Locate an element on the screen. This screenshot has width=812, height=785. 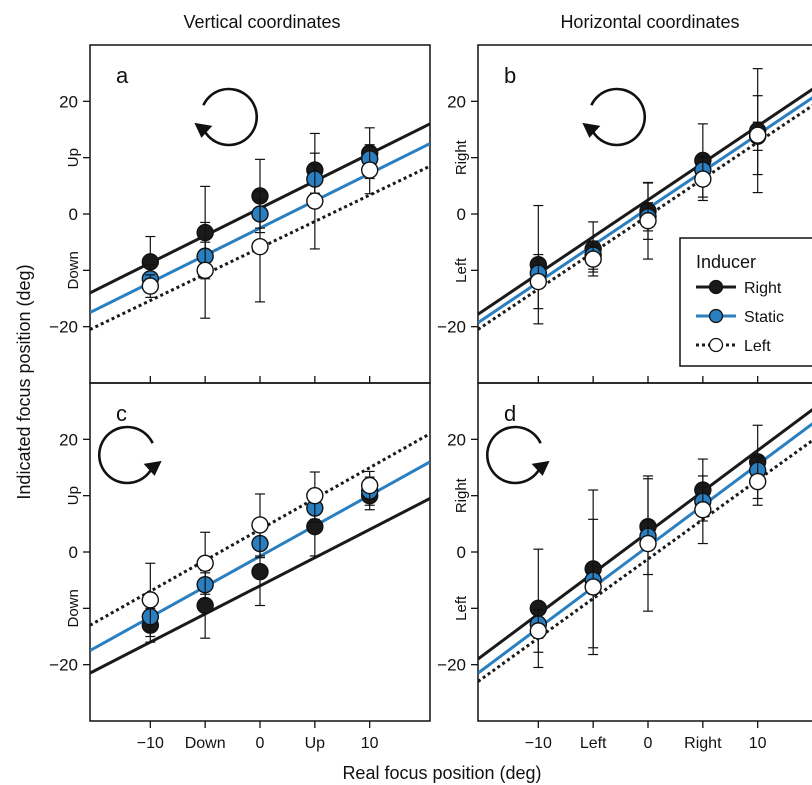
legend-label-right: Right is located at coordinates (763, 288).